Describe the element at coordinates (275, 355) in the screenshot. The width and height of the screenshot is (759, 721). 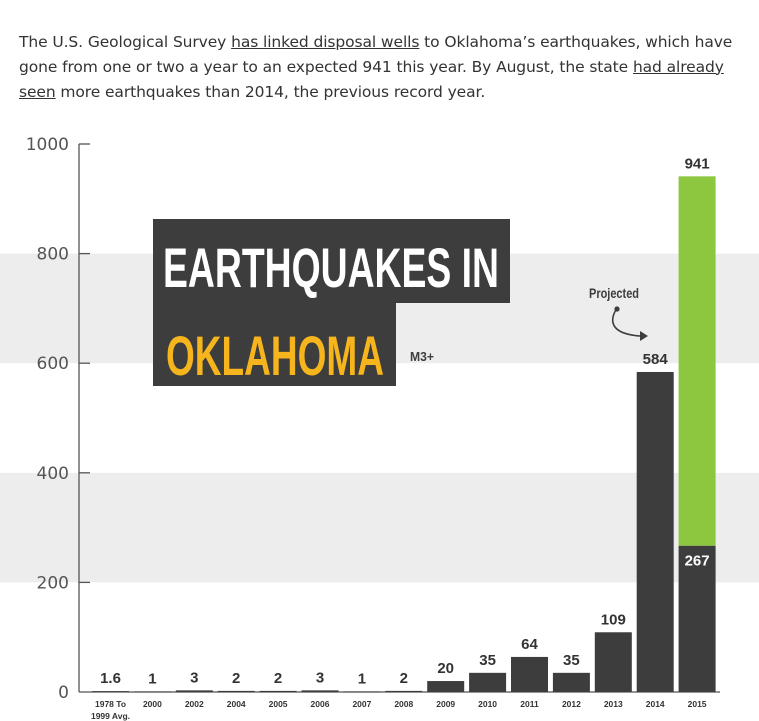
I see `chart-title-line2: OKLAHOMA` at that location.